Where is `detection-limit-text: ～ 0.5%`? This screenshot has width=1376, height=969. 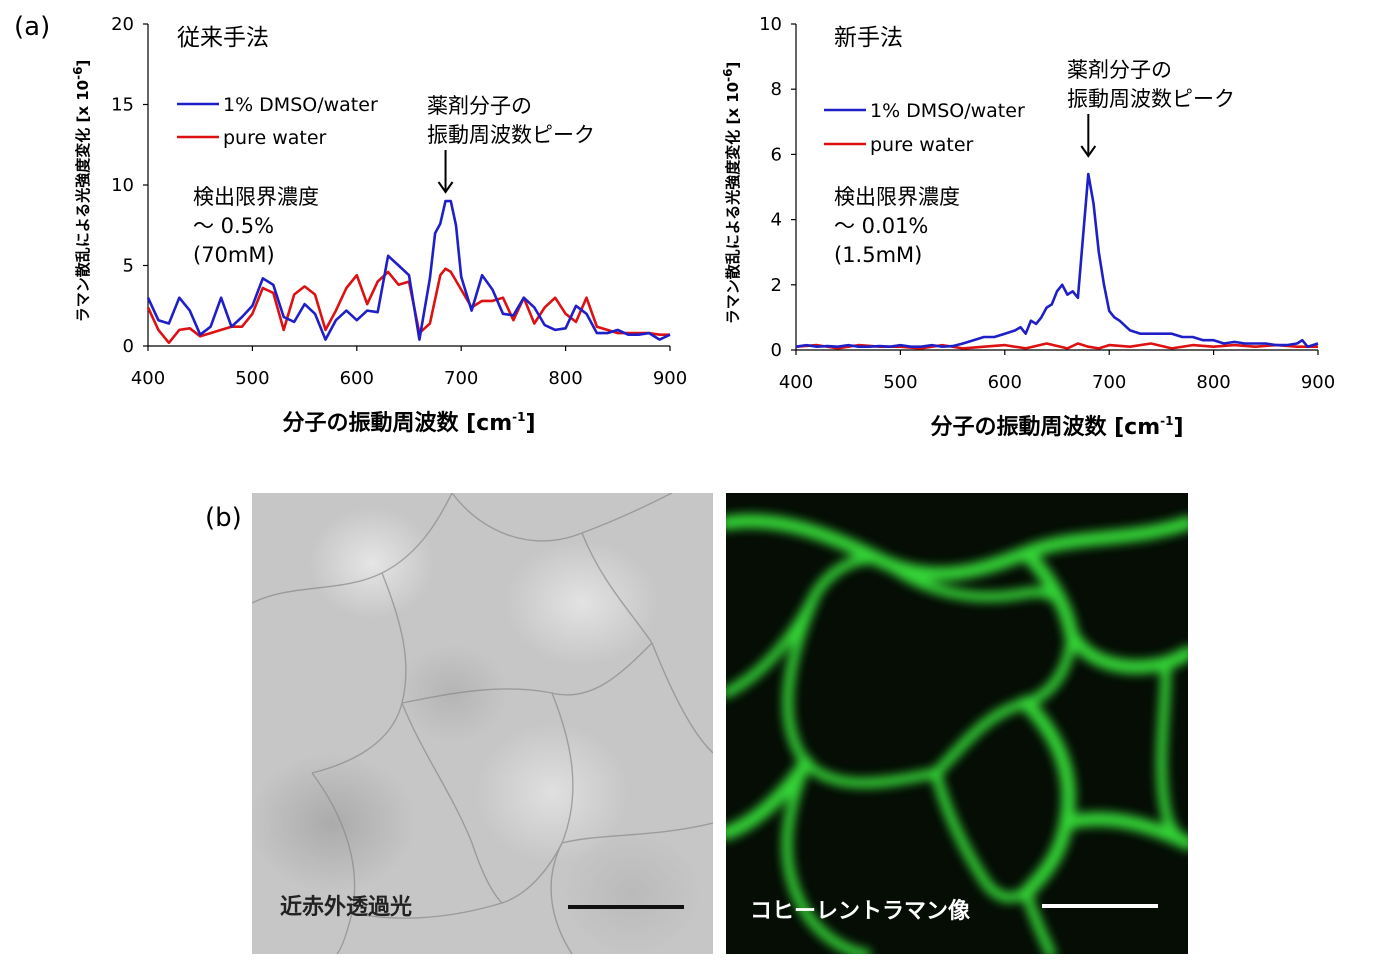
detection-limit-text: ～ 0.5% is located at coordinates (233, 226).